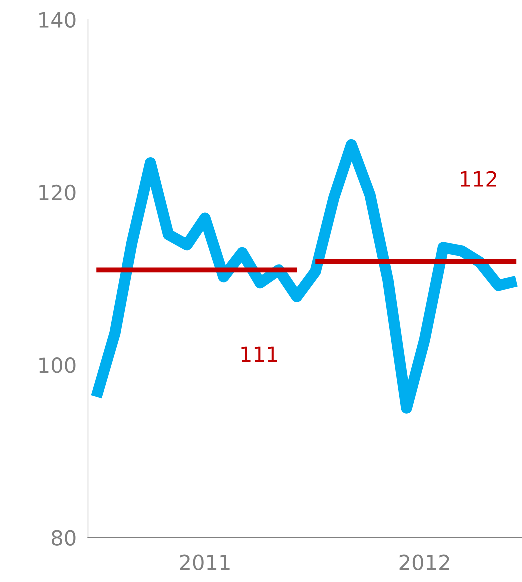 The height and width of the screenshot is (582, 522). I want to click on y-tick-label: 120, so click(58, 192).